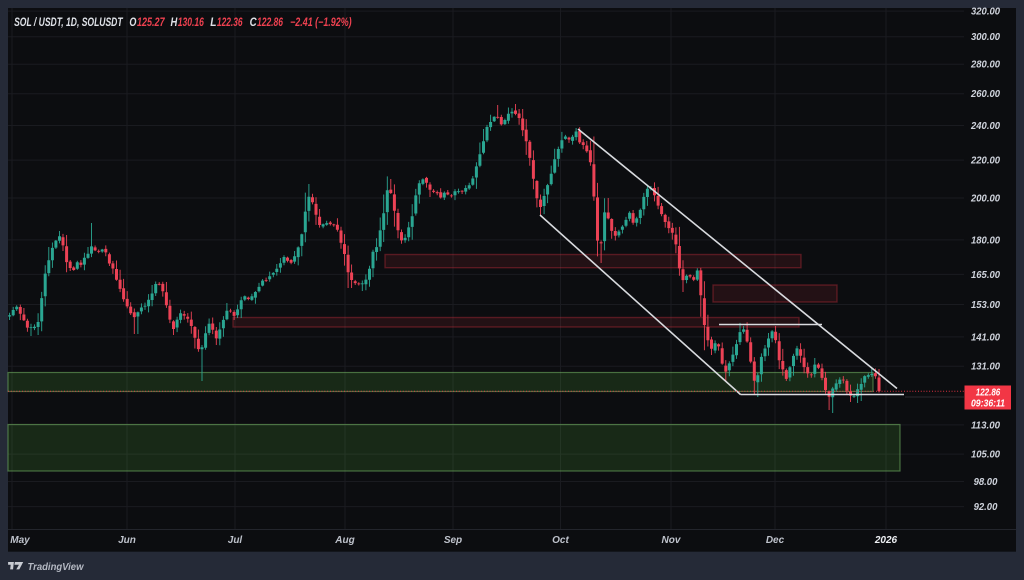  I want to click on svg-text: 122.36, so click(230, 23).